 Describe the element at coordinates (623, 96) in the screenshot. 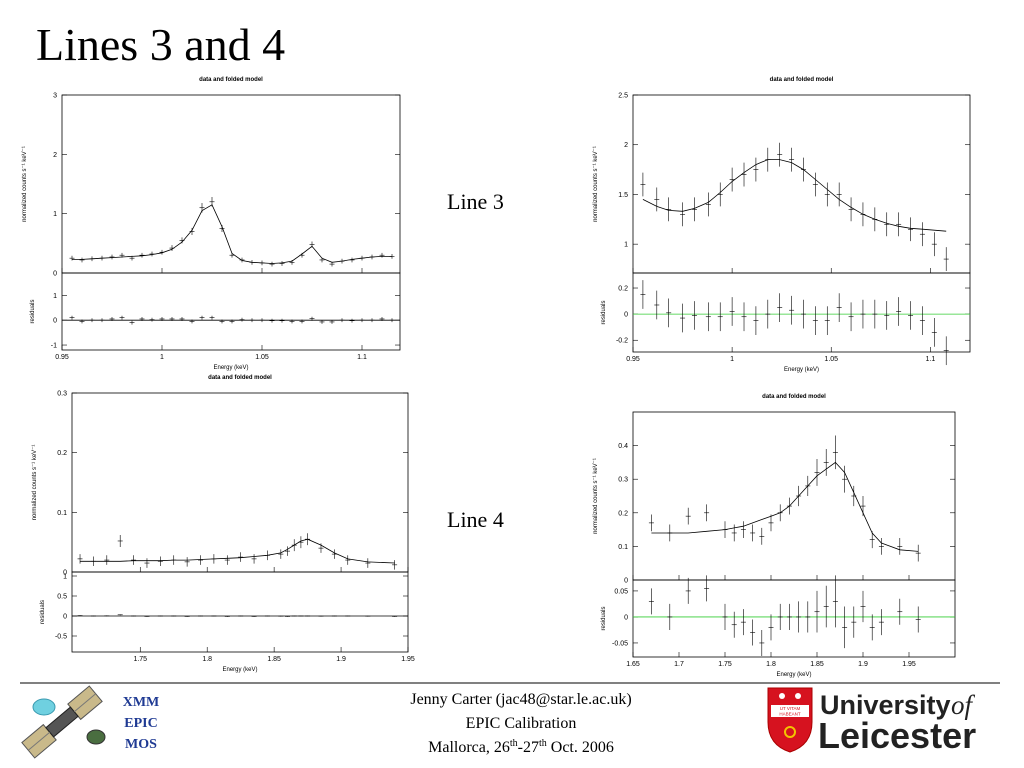

I see `y-tick-label: 2.5` at that location.